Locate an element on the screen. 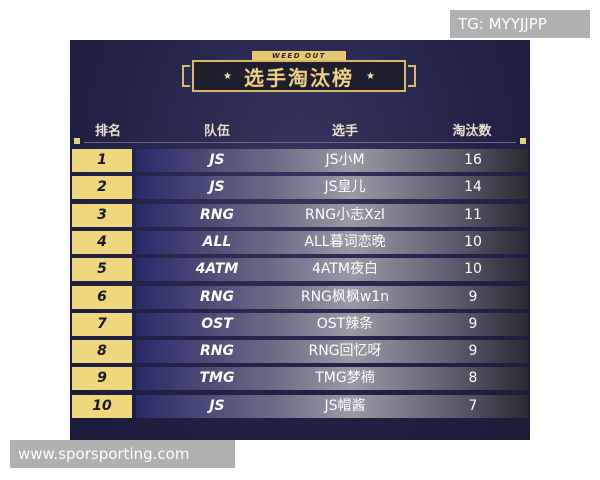  watermark-bottom: www.sporsporting.com is located at coordinates (122, 454).